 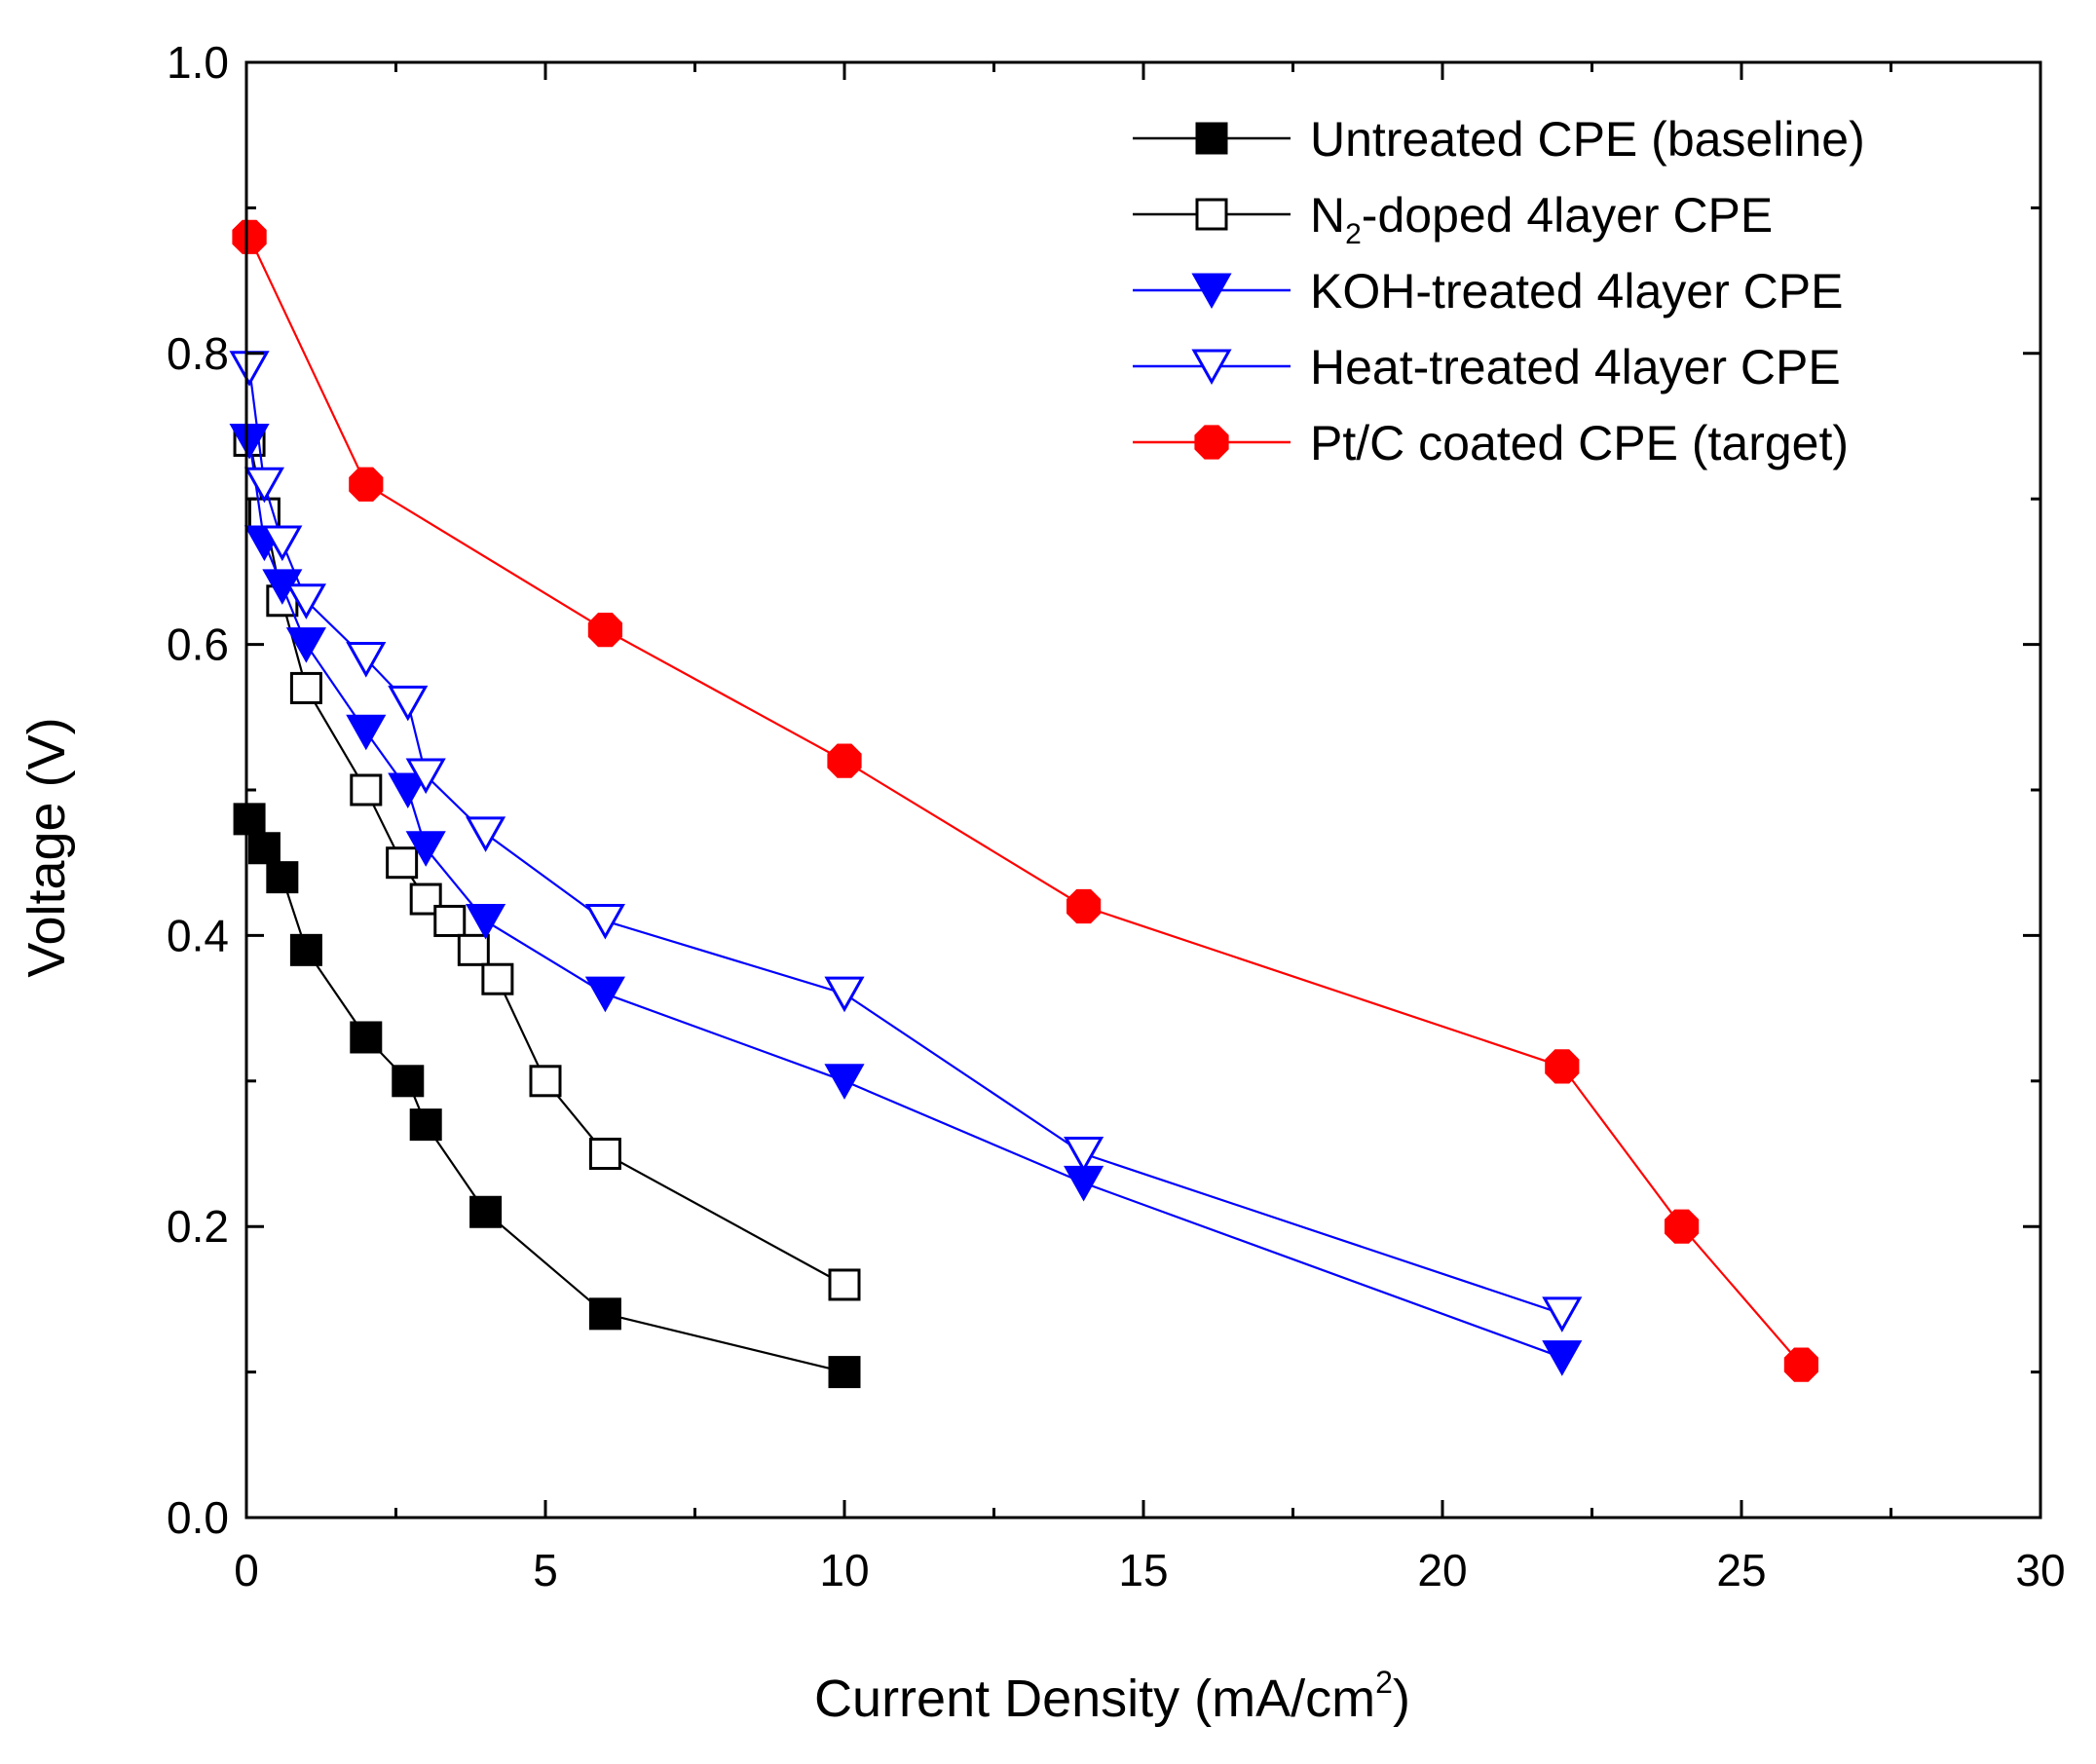 What do you see at coordinates (1580, 443) in the screenshot?
I see `legend-label: Pt/C coated CPE (target)` at bounding box center [1580, 443].